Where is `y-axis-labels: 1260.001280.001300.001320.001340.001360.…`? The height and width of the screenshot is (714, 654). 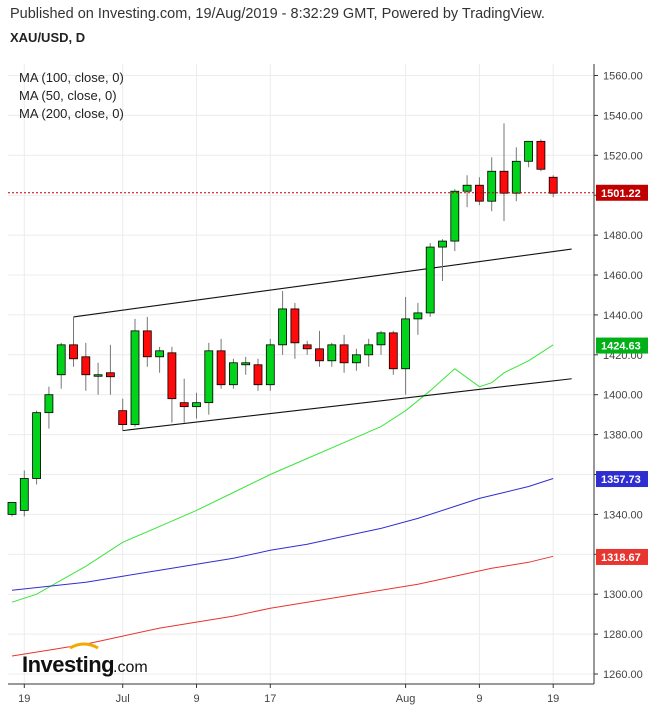 y-axis-labels: 1260.001280.001300.001320.001340.001360.… is located at coordinates (618, 376).